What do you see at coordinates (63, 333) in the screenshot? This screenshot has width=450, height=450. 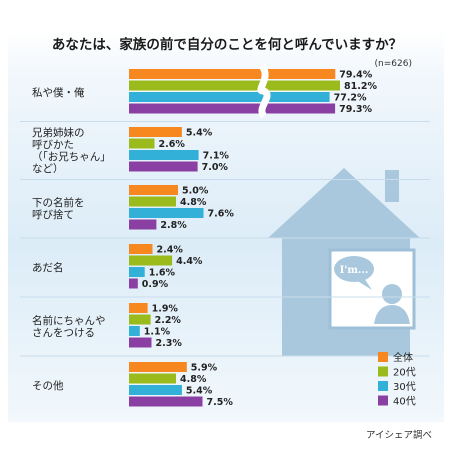 I see `category-label: さんをつける` at bounding box center [63, 333].